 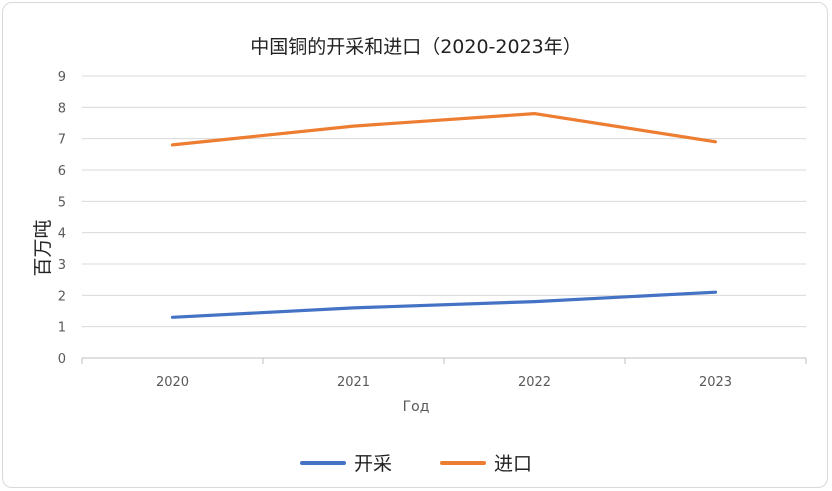 What do you see at coordinates (534, 382) in the screenshot?
I see `x-tick-label-2: 2022` at bounding box center [534, 382].